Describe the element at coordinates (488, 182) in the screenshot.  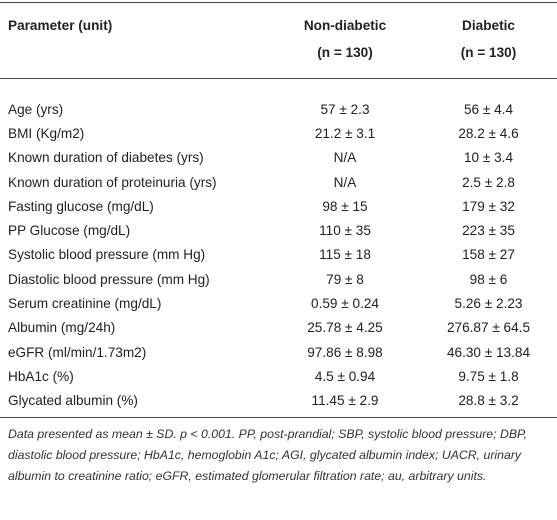
I see `value-cell: 2.5 ± 2.8` at that location.